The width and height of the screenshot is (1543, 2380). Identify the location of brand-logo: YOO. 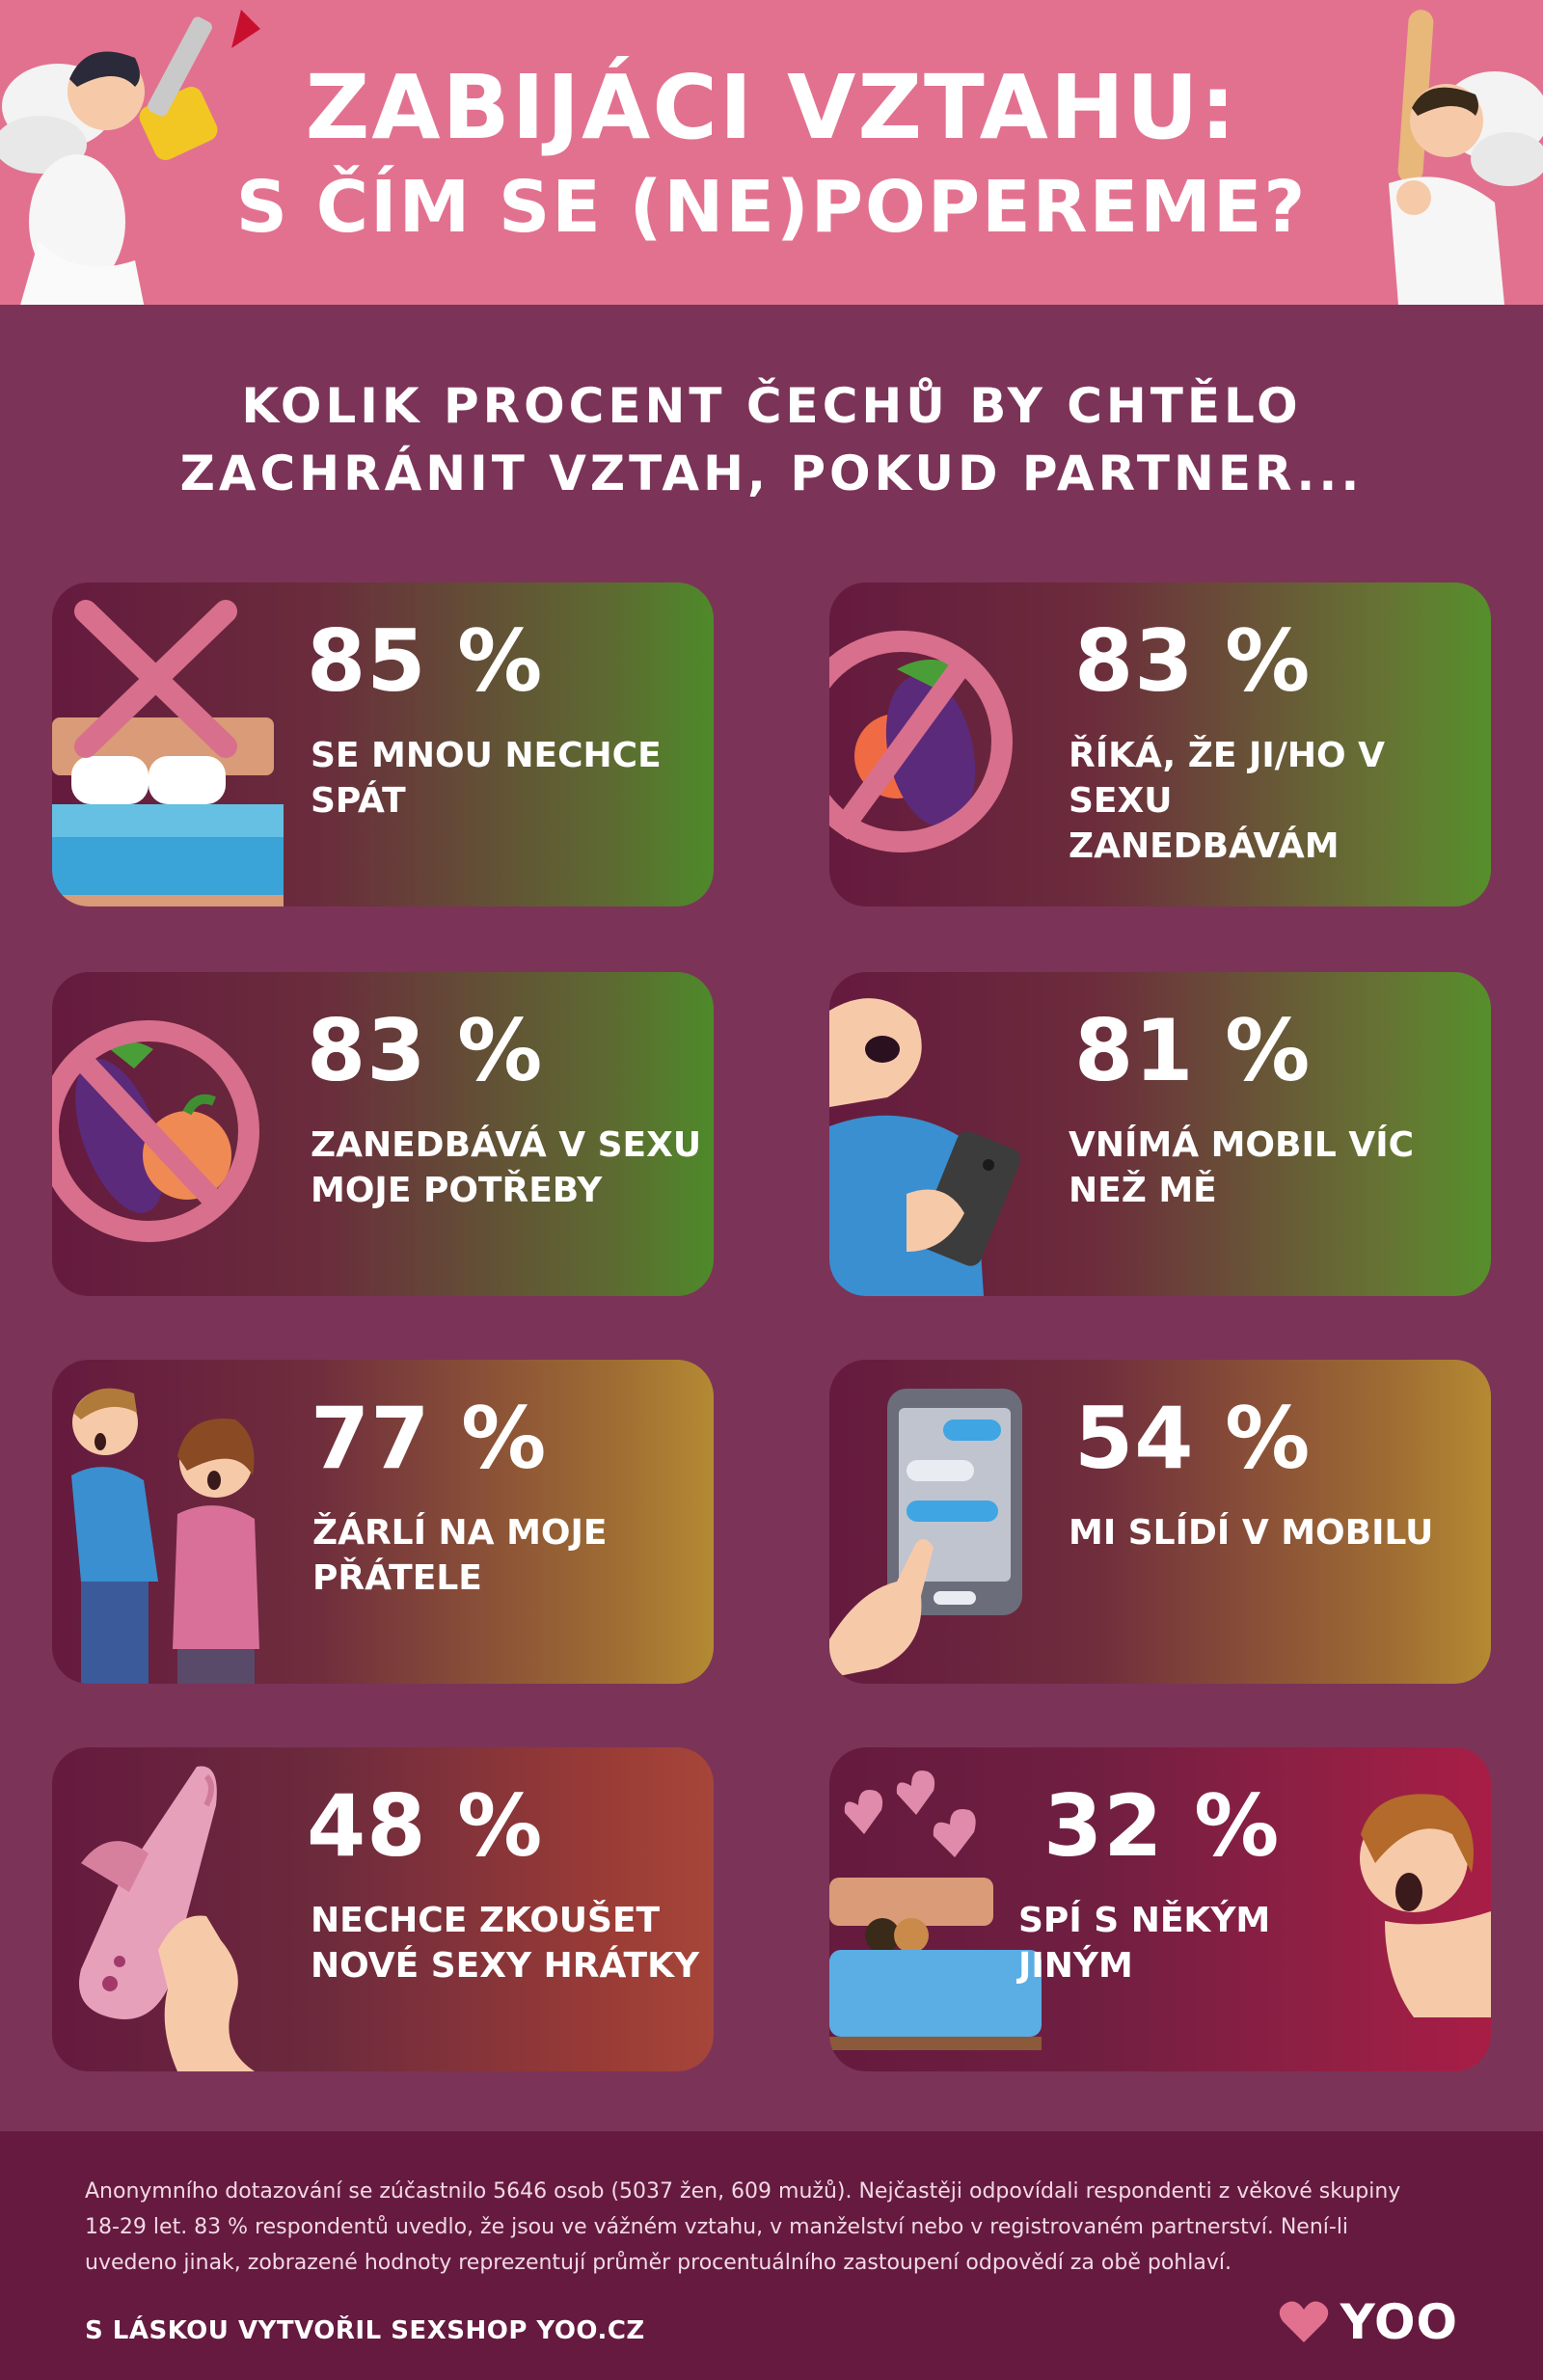
(1368, 2322).